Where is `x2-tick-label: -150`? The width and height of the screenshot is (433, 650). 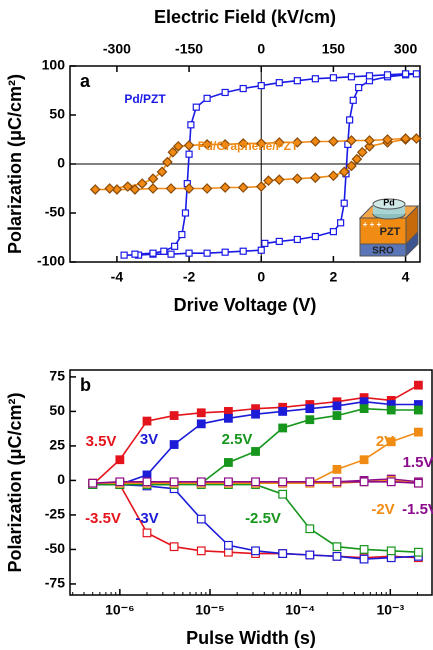
x2-tick-label: -150 is located at coordinates (189, 49).